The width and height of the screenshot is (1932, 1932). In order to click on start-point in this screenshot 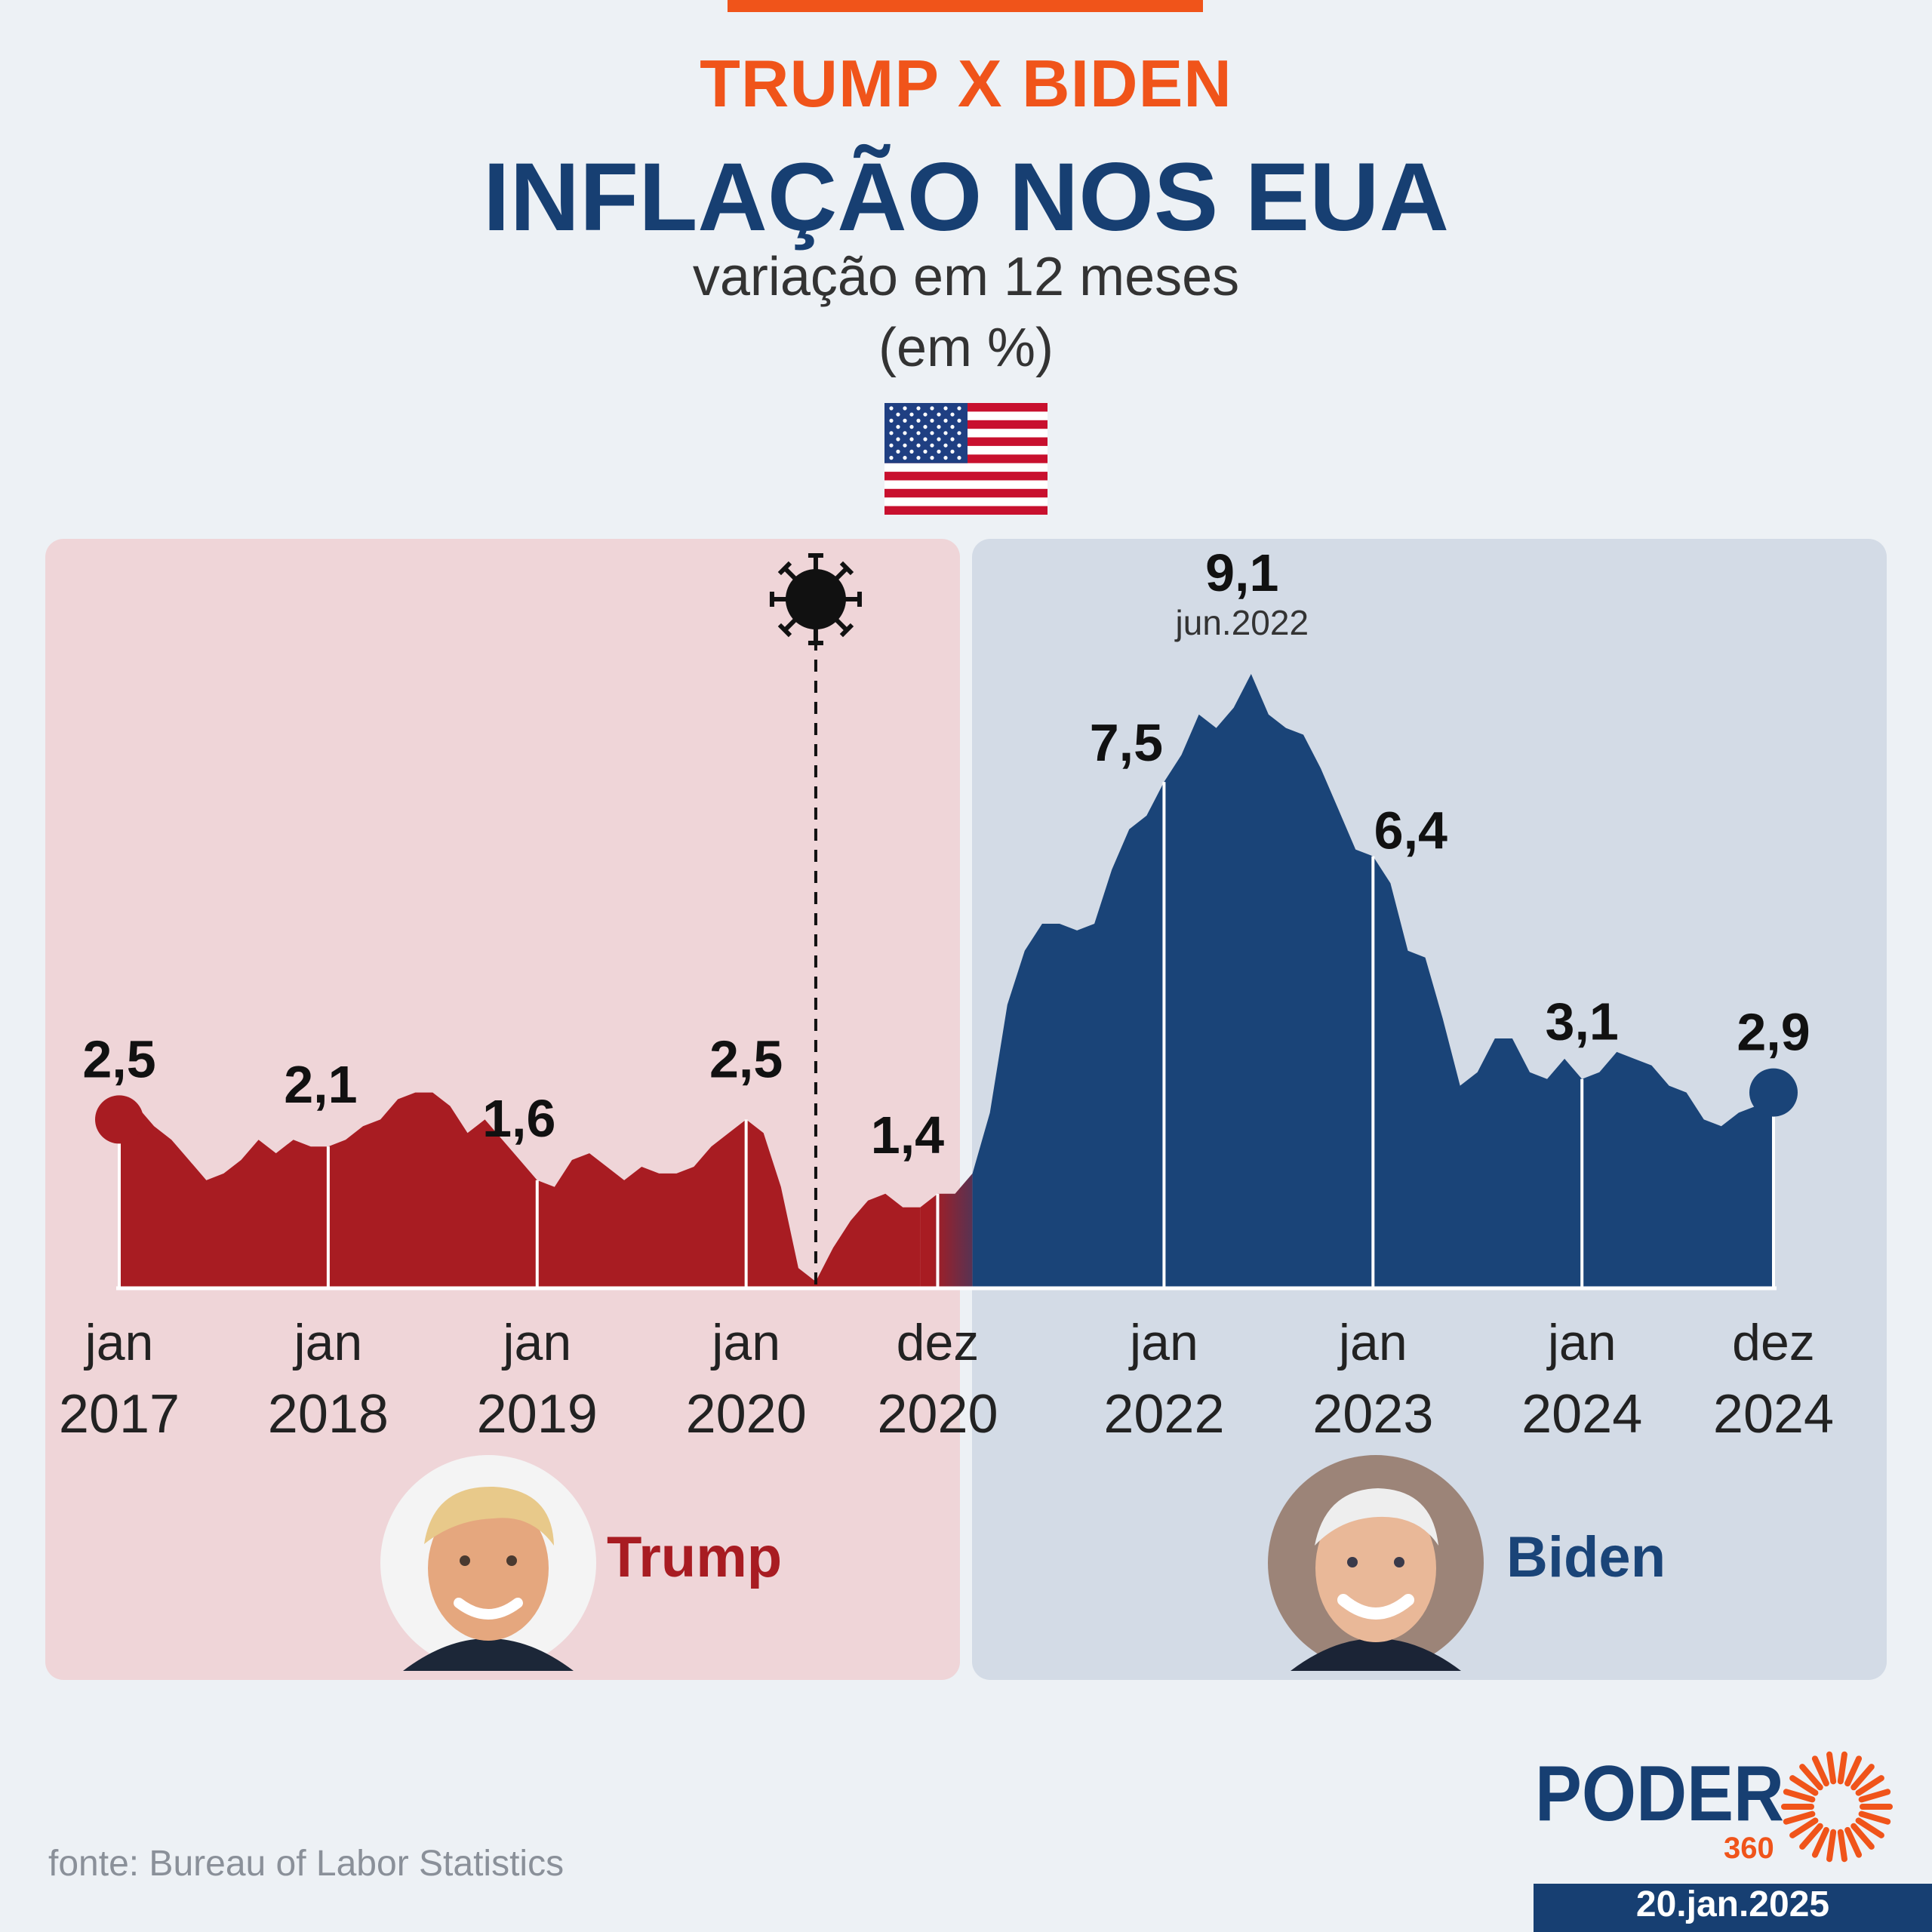, I will do `click(119, 1119)`.